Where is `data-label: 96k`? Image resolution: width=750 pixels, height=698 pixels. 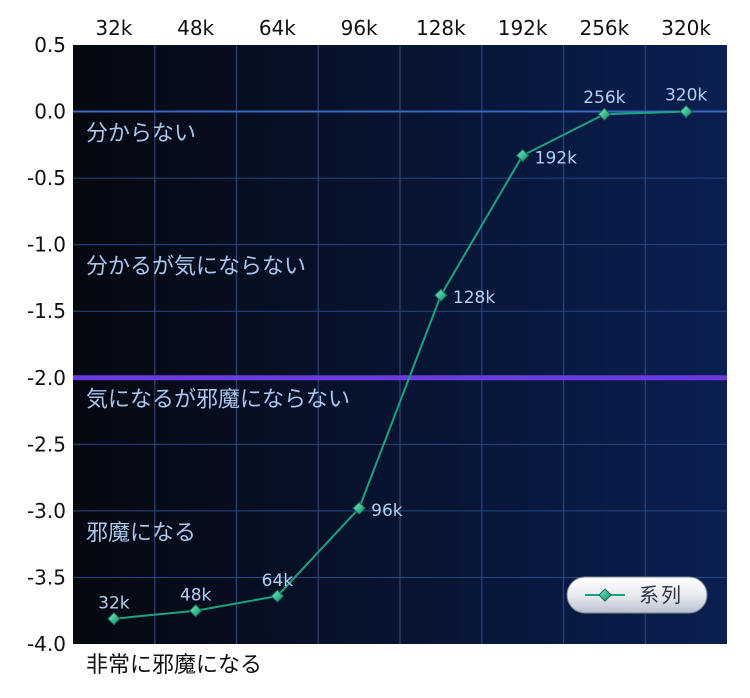 data-label: 96k is located at coordinates (387, 511).